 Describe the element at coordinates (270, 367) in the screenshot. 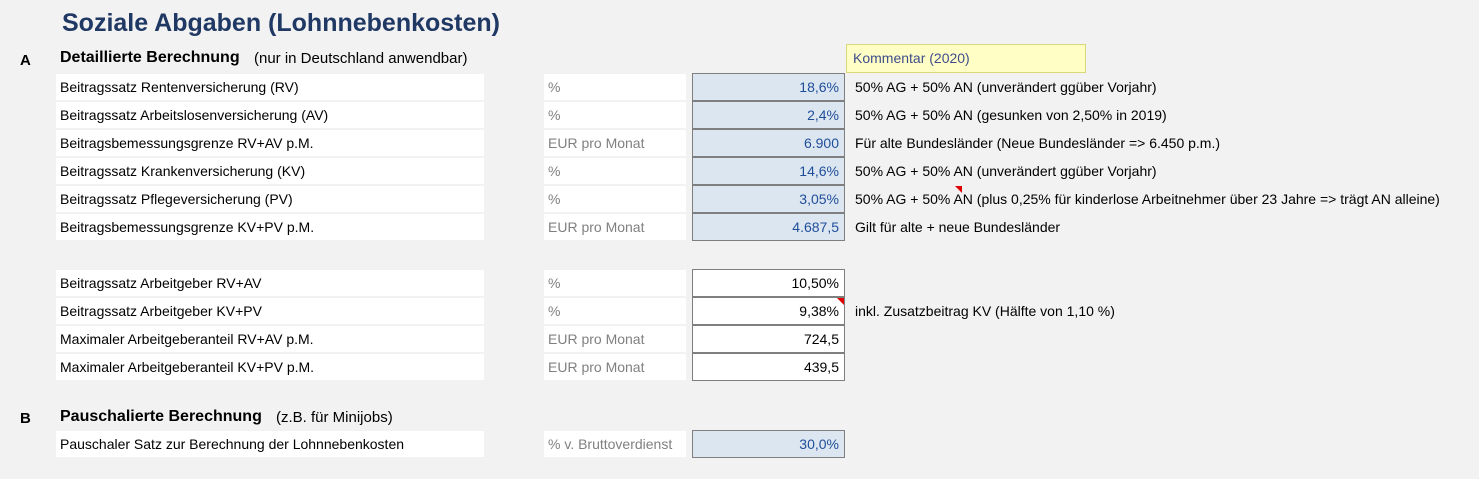

I see `row-label: Maximaler Arbeitgeberanteil KV+PV p.M.` at that location.